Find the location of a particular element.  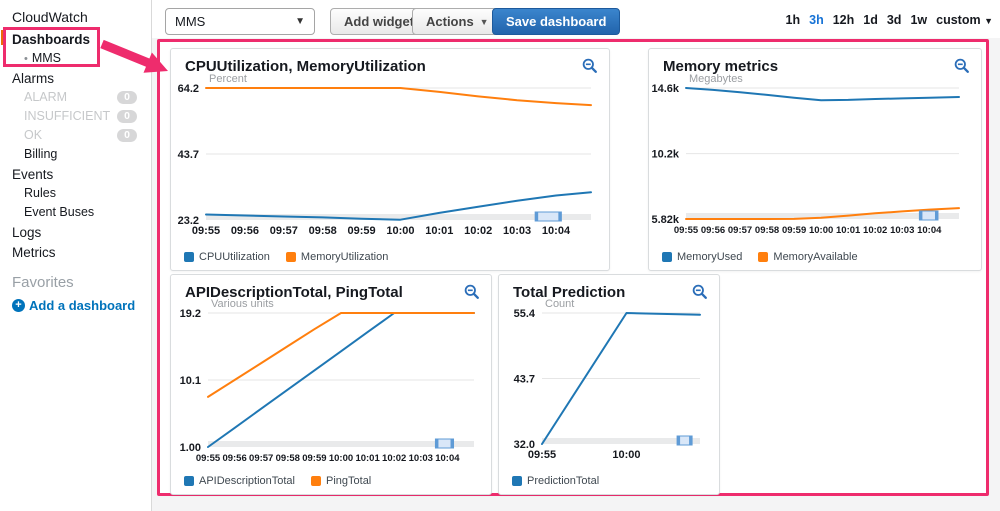

sidebar-item-dashboards: Dashboards is located at coordinates (51, 39).